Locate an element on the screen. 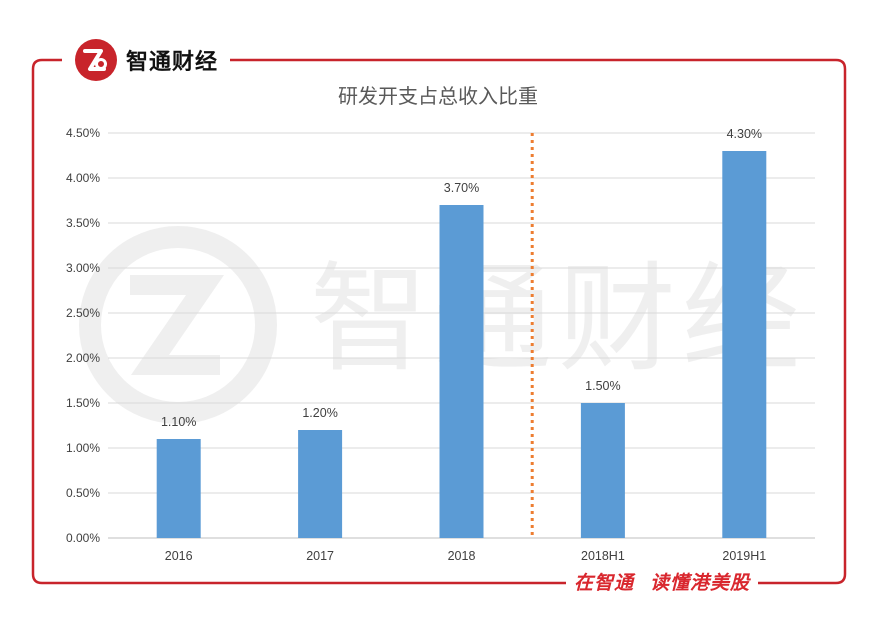 The width and height of the screenshot is (880, 641). bar-2017 is located at coordinates (320, 484).